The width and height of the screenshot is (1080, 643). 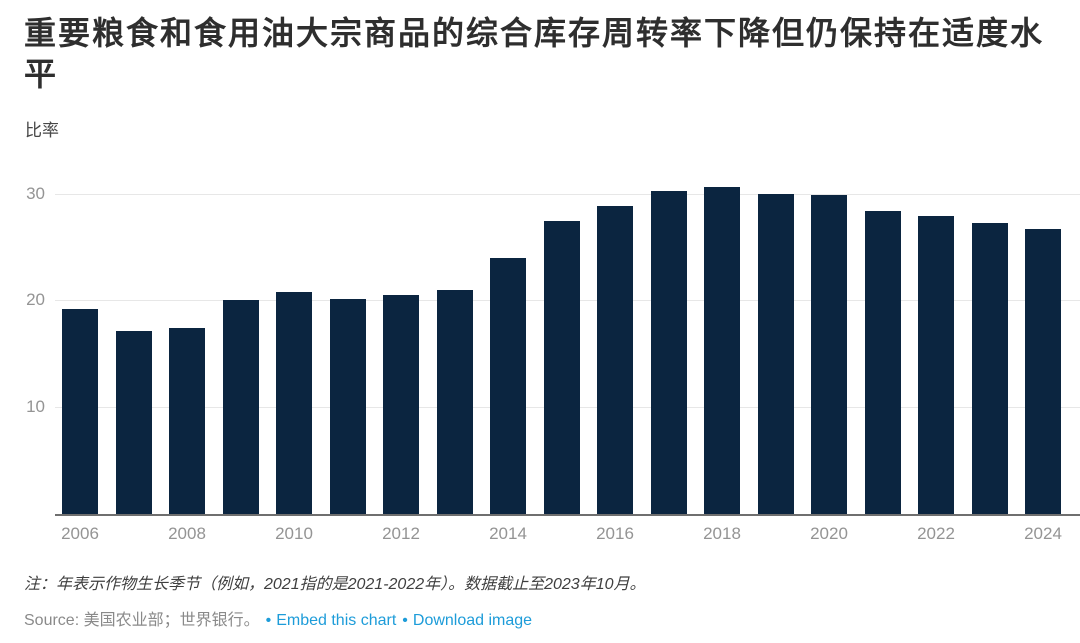 What do you see at coordinates (35, 406) in the screenshot?
I see `y-tick-label-10: 10` at bounding box center [35, 406].